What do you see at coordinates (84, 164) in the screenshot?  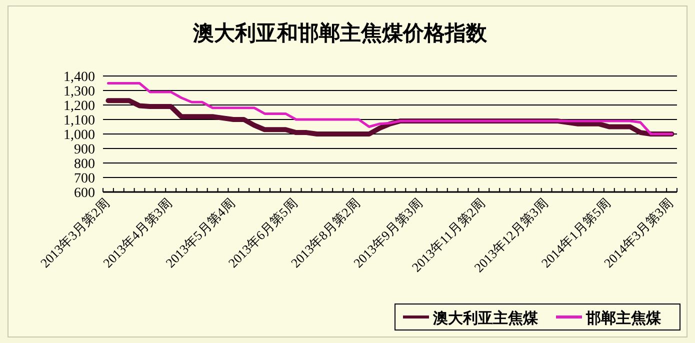 I see `y-tick-label: 800` at bounding box center [84, 164].